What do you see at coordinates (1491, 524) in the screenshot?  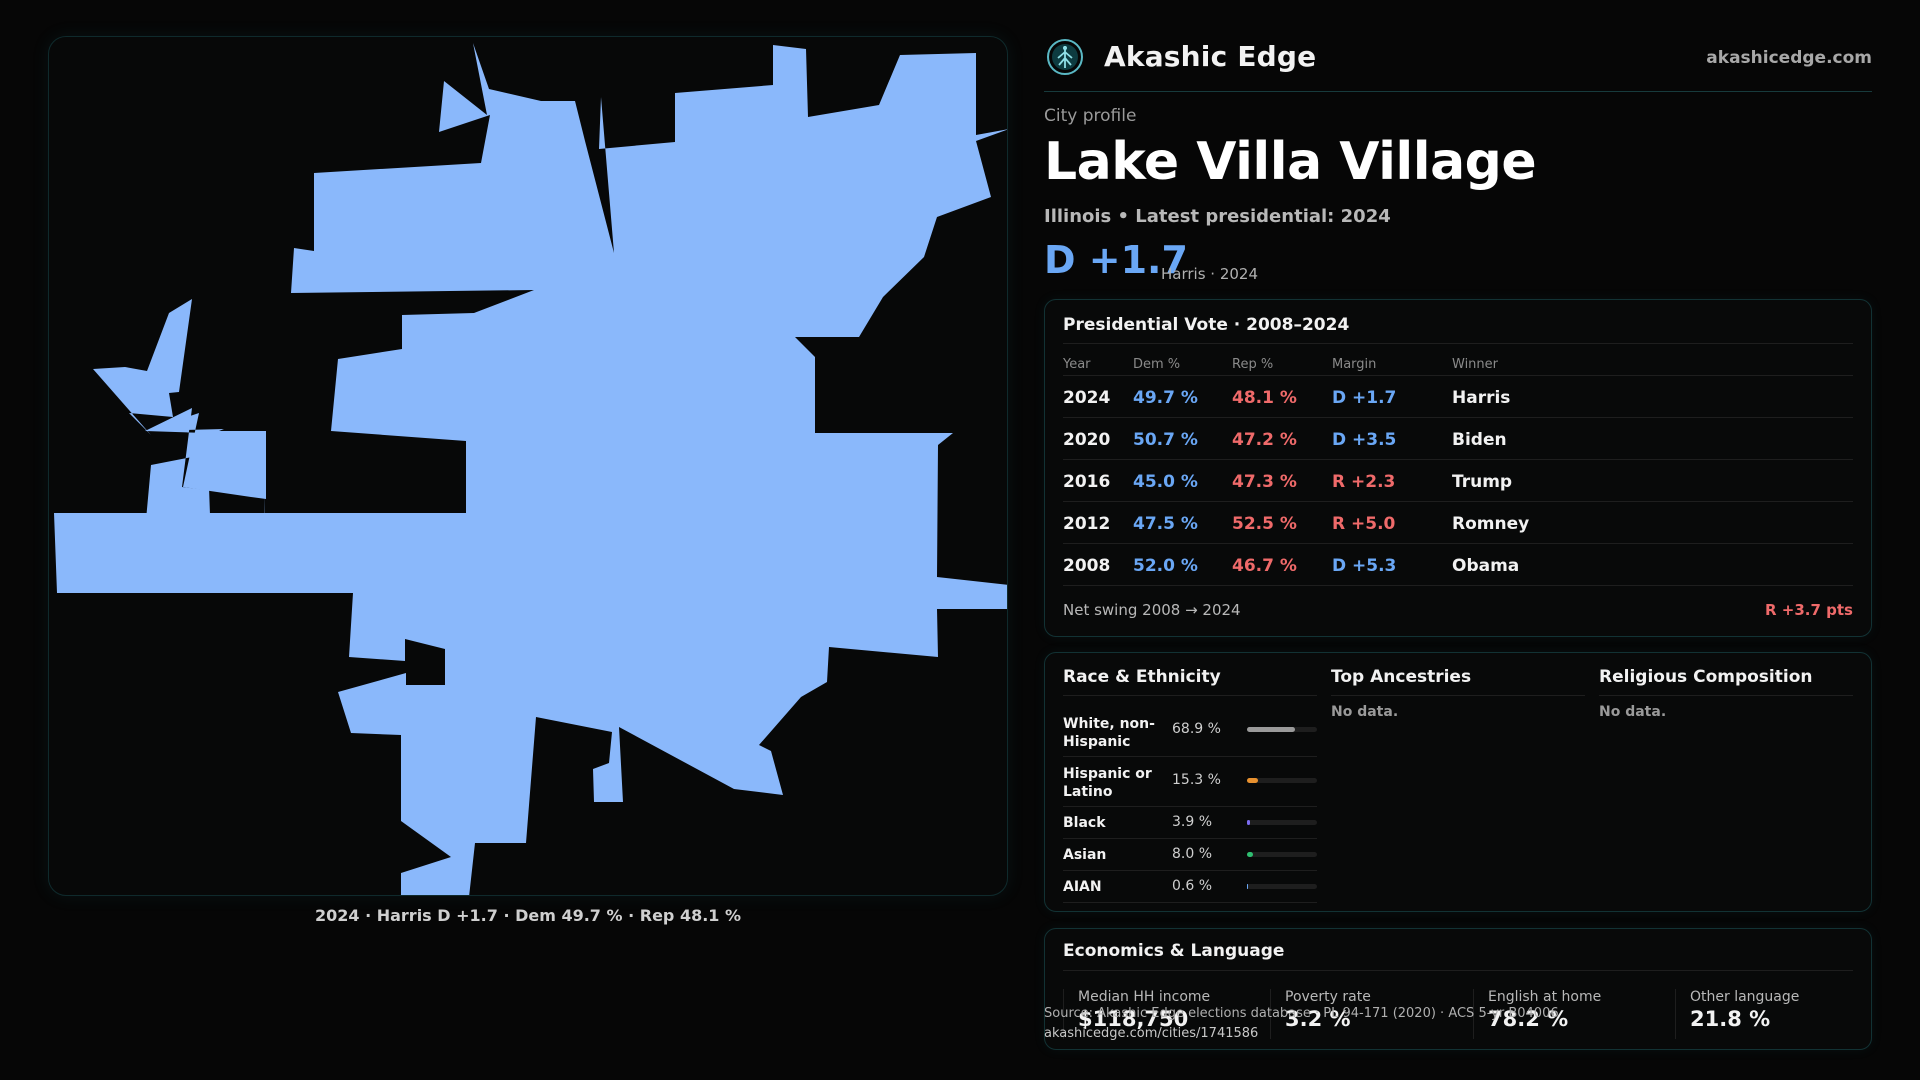 I see `row-winner: Romney` at bounding box center [1491, 524].